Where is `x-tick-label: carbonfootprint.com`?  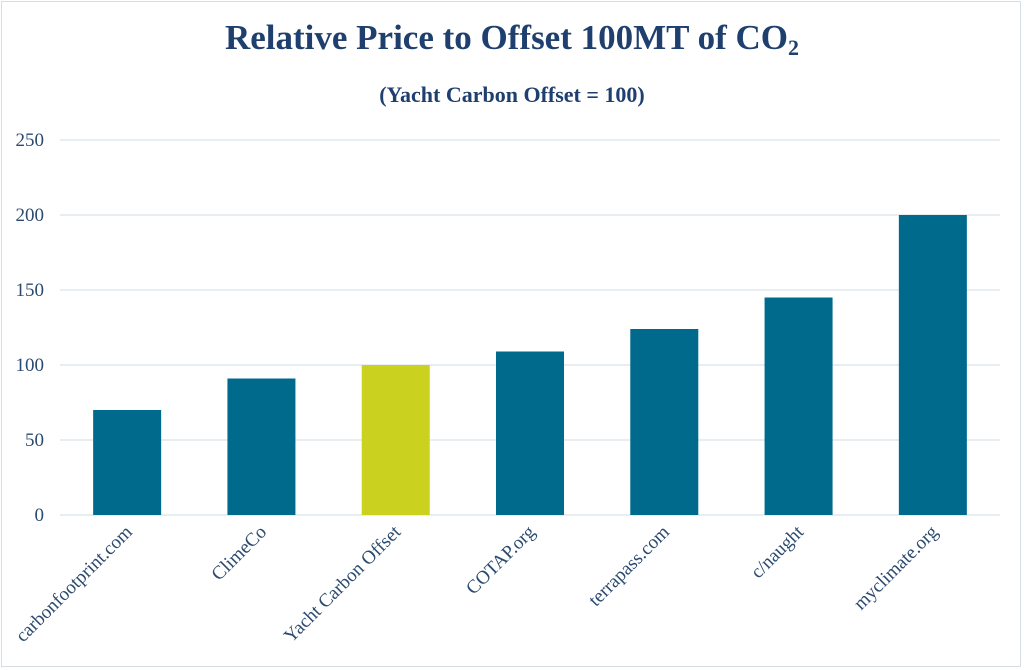
x-tick-label: carbonfootprint.com is located at coordinates (74, 584).